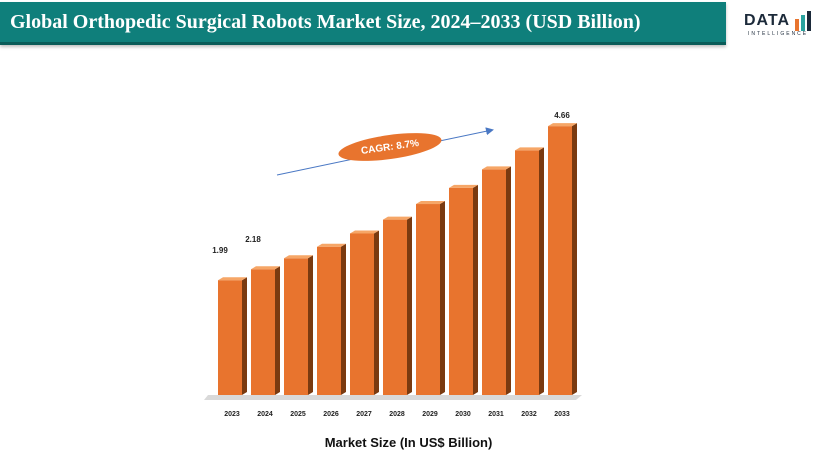  I want to click on chart-floor-plane, so click(393, 397).